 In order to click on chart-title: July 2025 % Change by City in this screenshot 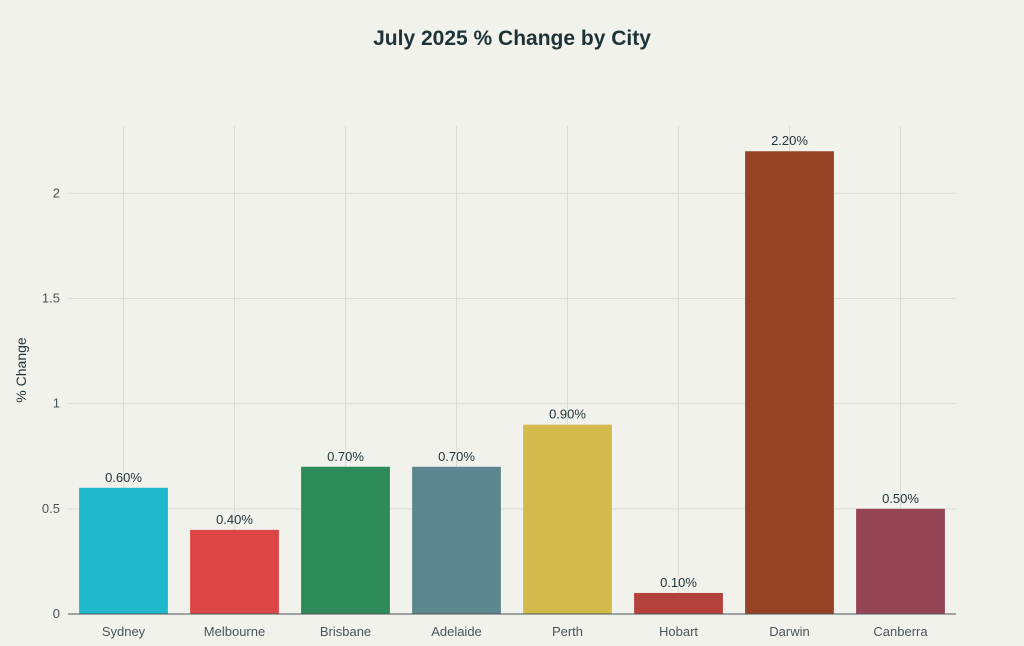, I will do `click(512, 38)`.